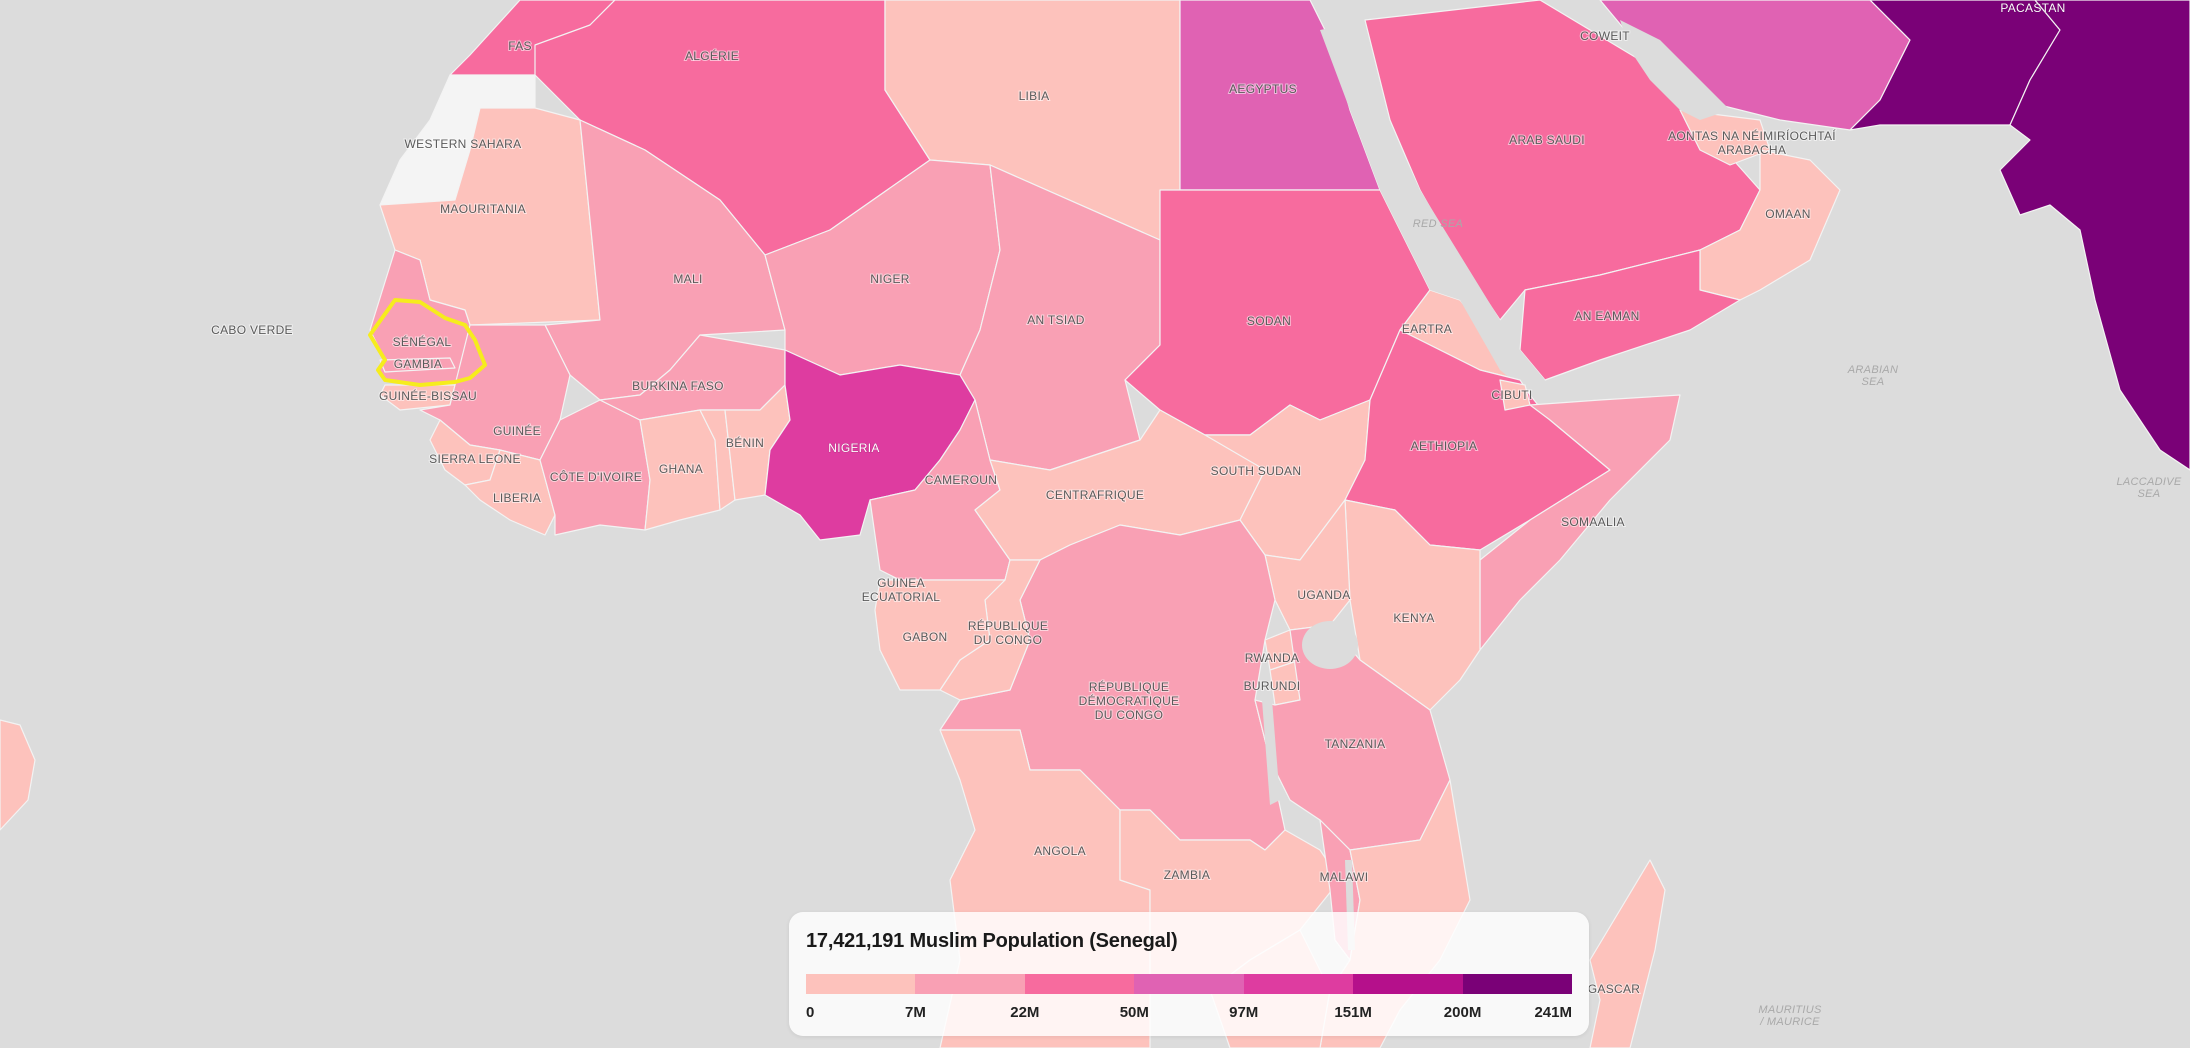 Image resolution: width=2190 pixels, height=1048 pixels. What do you see at coordinates (687, 279) in the screenshot?
I see `label-mali: MALI` at bounding box center [687, 279].